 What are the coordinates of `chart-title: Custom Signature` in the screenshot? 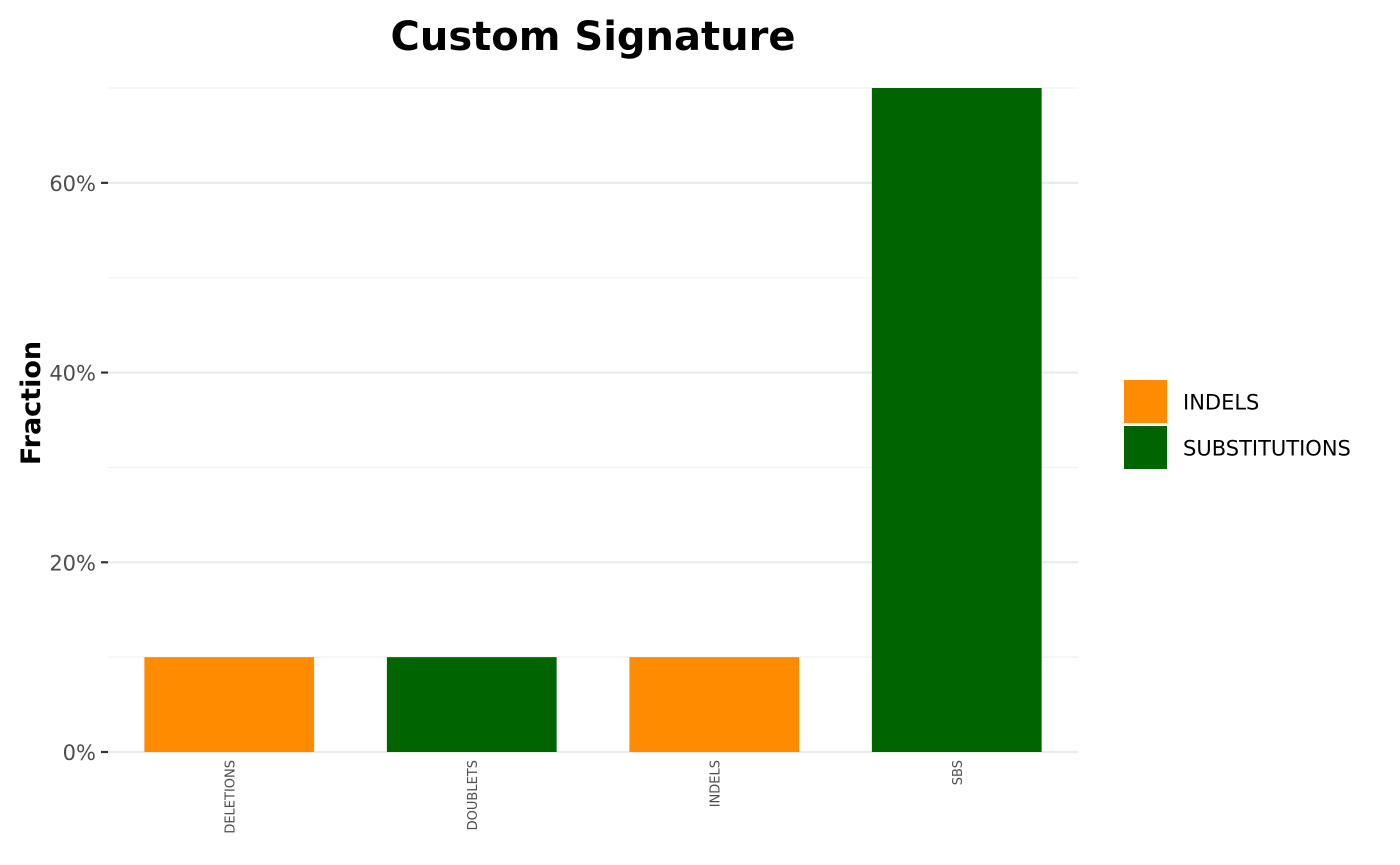 It's located at (593, 37).